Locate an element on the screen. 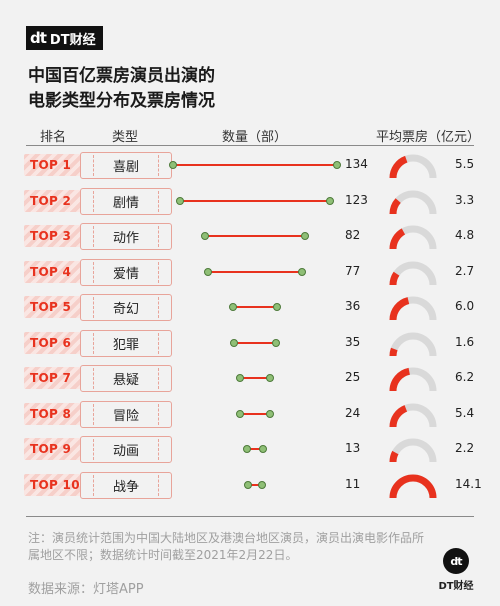  genre-ticket: 剧情 is located at coordinates (126, 201).